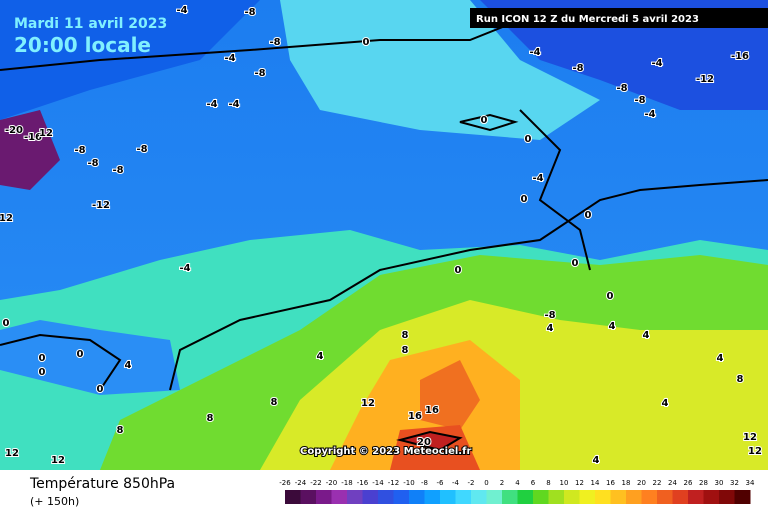 This screenshot has height=512, width=768. I want to click on legend-tick-label: 18, so click(626, 483).